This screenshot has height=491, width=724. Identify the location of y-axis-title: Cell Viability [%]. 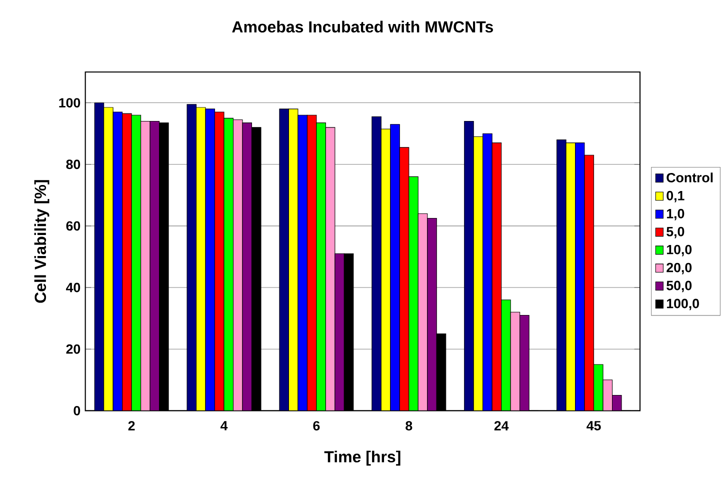
(42, 241).